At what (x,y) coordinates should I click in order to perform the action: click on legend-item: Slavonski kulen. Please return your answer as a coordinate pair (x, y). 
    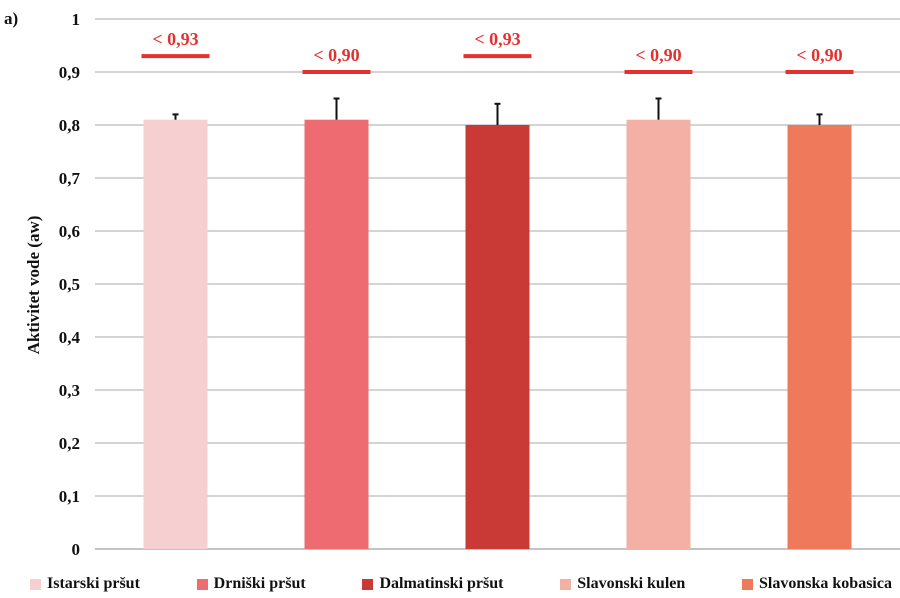
    Looking at the image, I should click on (622, 584).